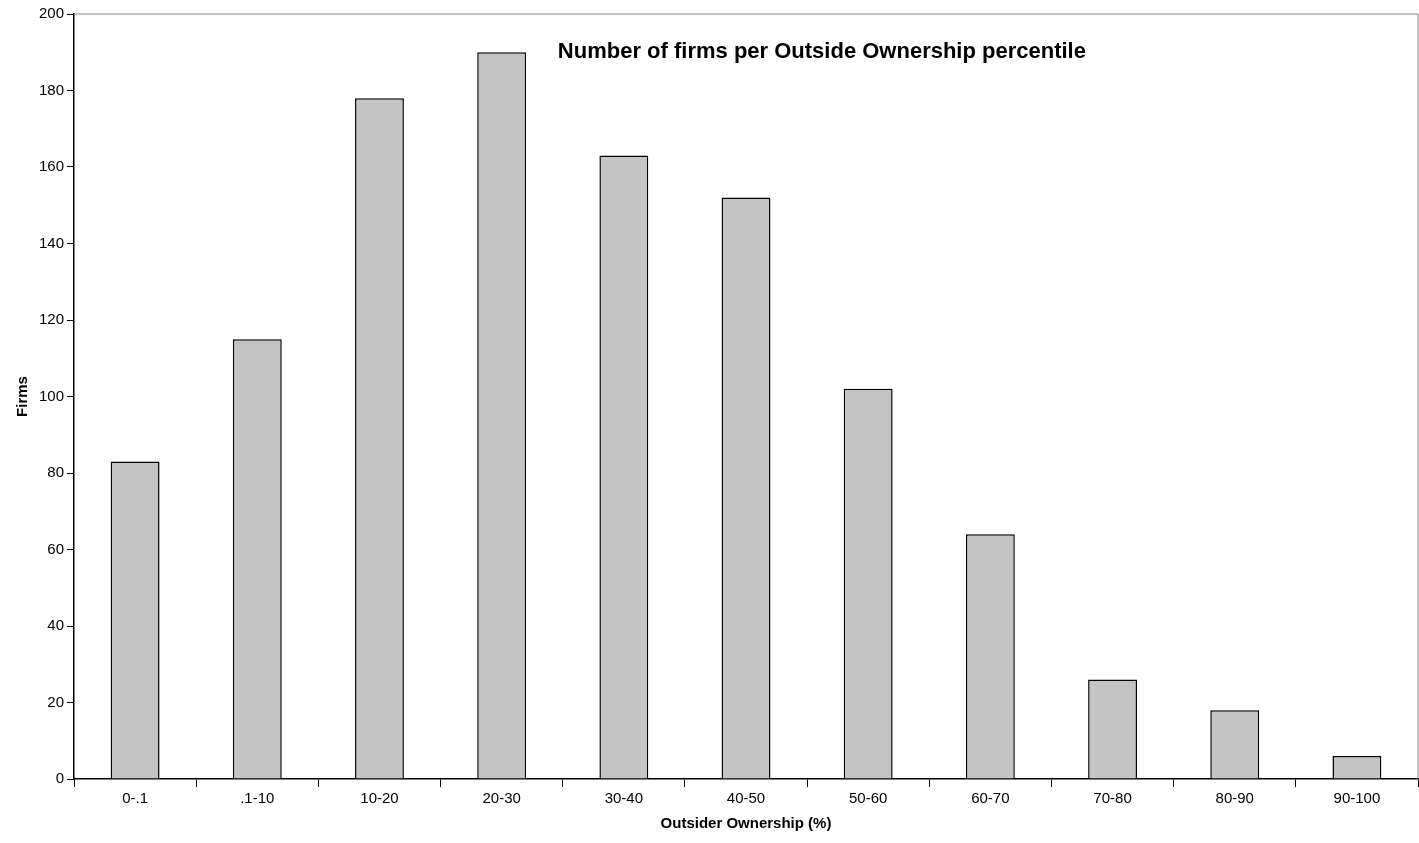 The image size is (1419, 843). What do you see at coordinates (56, 625) in the screenshot?
I see `y-tick-label: 40` at bounding box center [56, 625].